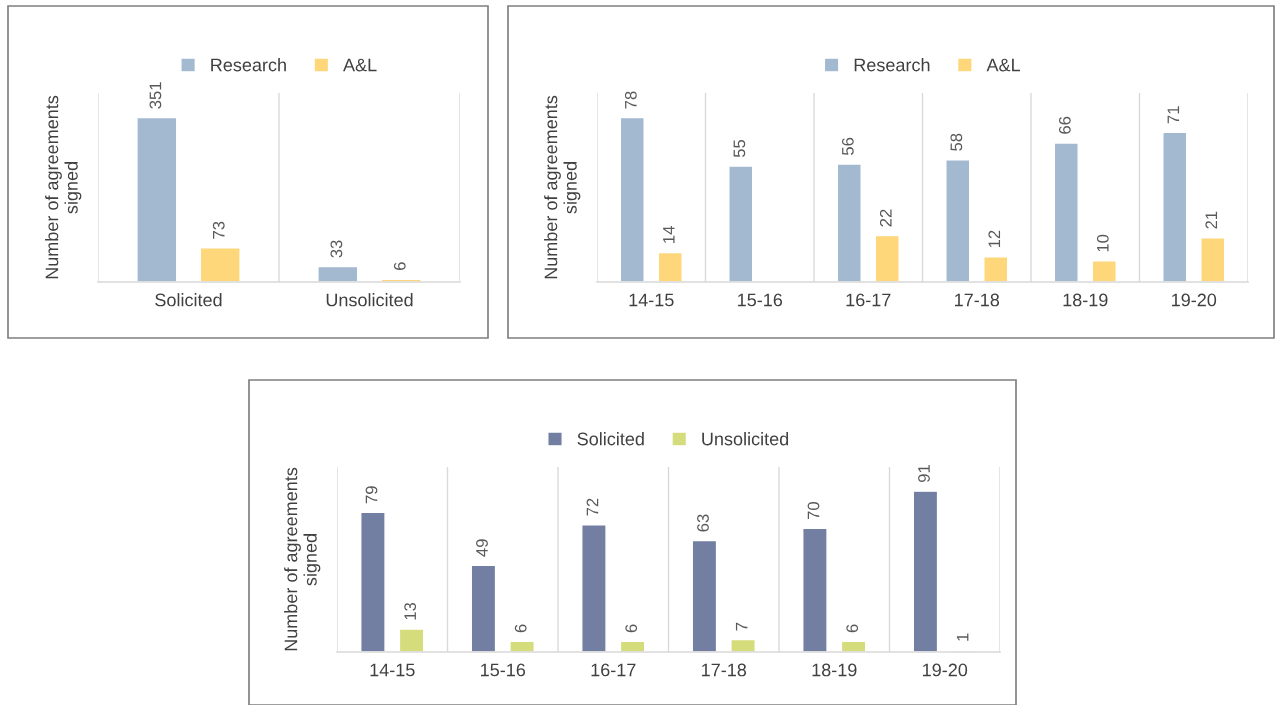  What do you see at coordinates (482, 548) in the screenshot?
I see `data-label: 49` at bounding box center [482, 548].